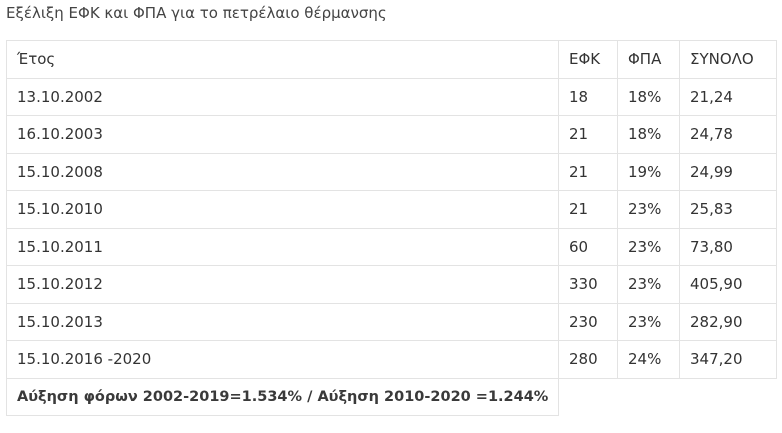  What do you see at coordinates (282, 96) in the screenshot?
I see `cell-year: 13.10.2002` at bounding box center [282, 96].